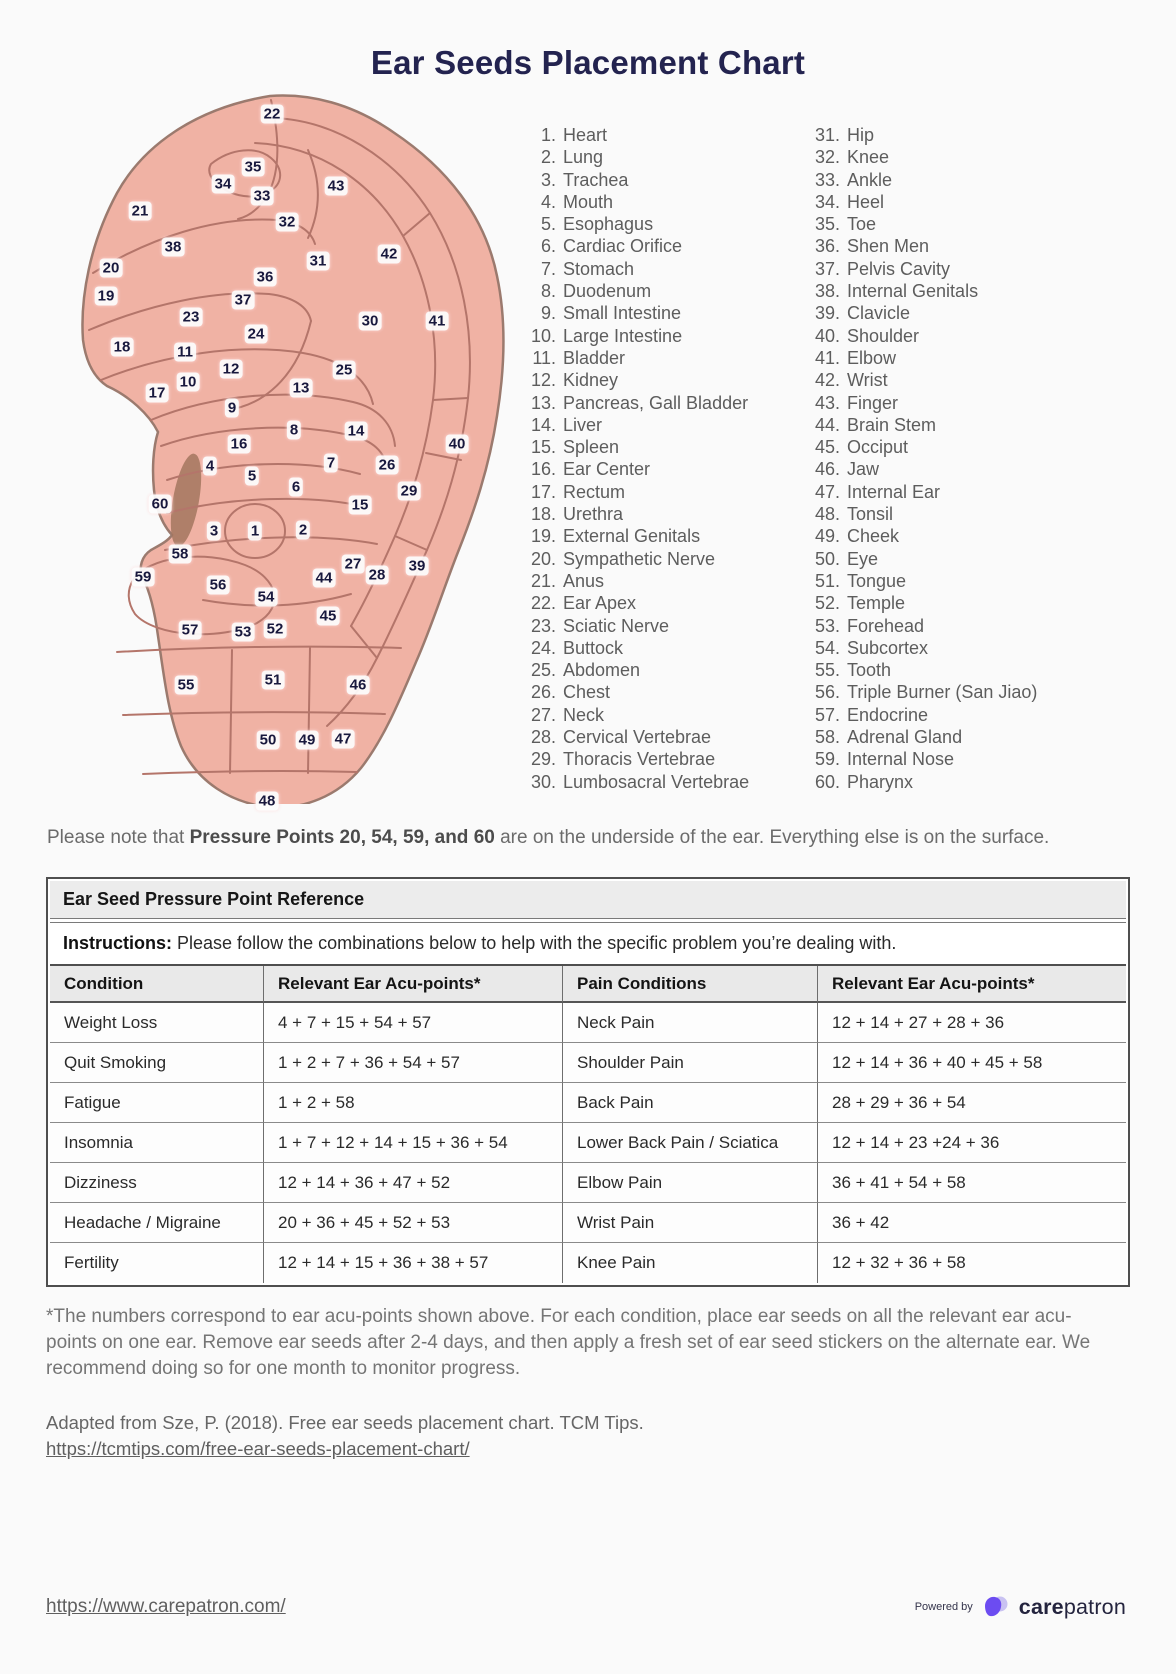 Image resolution: width=1176 pixels, height=1674 pixels. What do you see at coordinates (972, 1103) in the screenshot?
I see `pain-acupoints-cell: 28 + 29 + 36 + 54` at bounding box center [972, 1103].